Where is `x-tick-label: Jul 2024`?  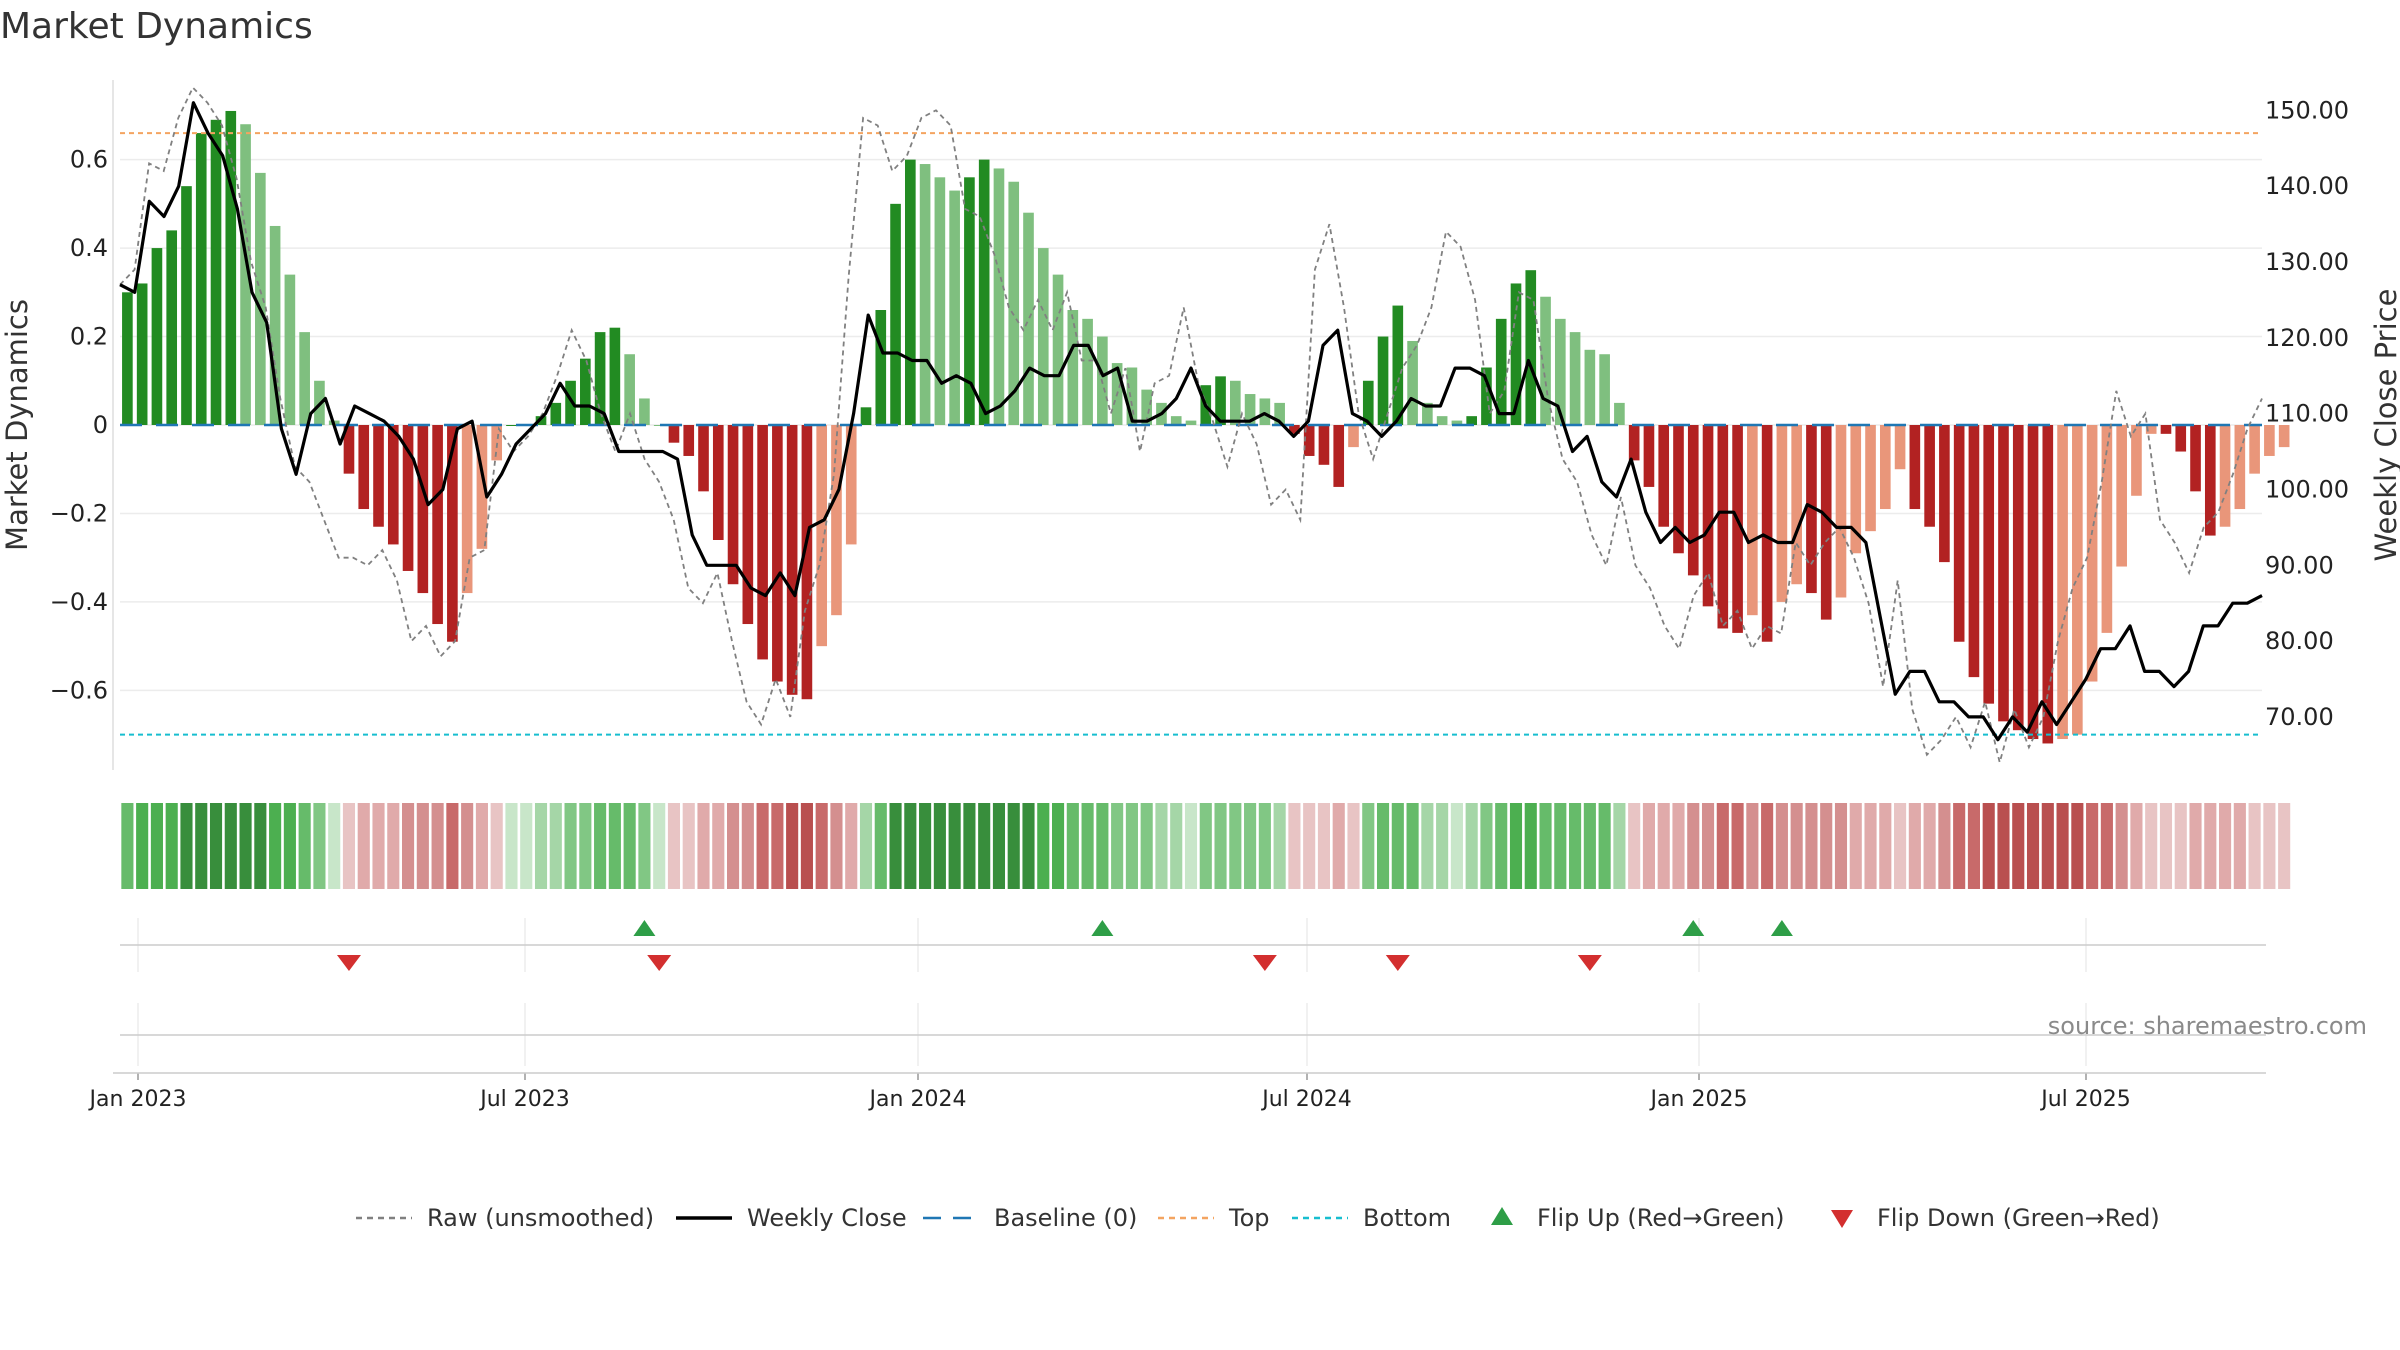 x-tick-label: Jul 2024 is located at coordinates (1306, 1099).